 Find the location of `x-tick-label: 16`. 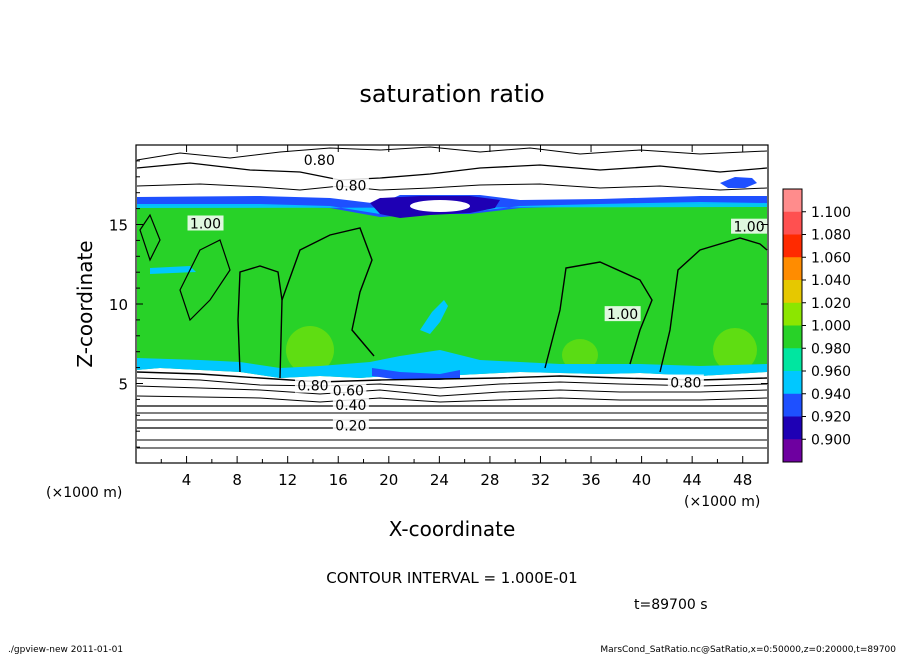

x-tick-label: 16 is located at coordinates (338, 480).